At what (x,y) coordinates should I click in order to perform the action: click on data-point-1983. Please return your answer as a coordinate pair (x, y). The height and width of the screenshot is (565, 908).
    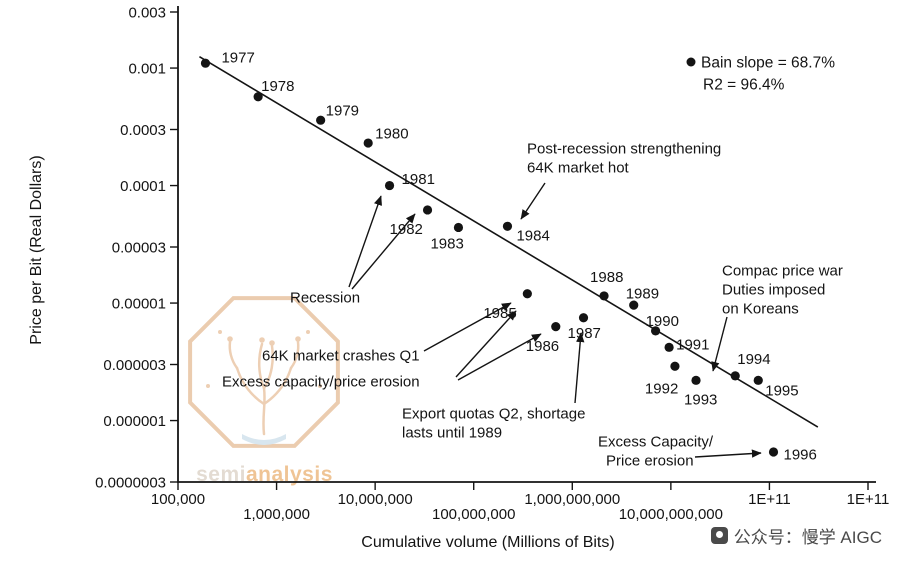
    Looking at the image, I should click on (458, 227).